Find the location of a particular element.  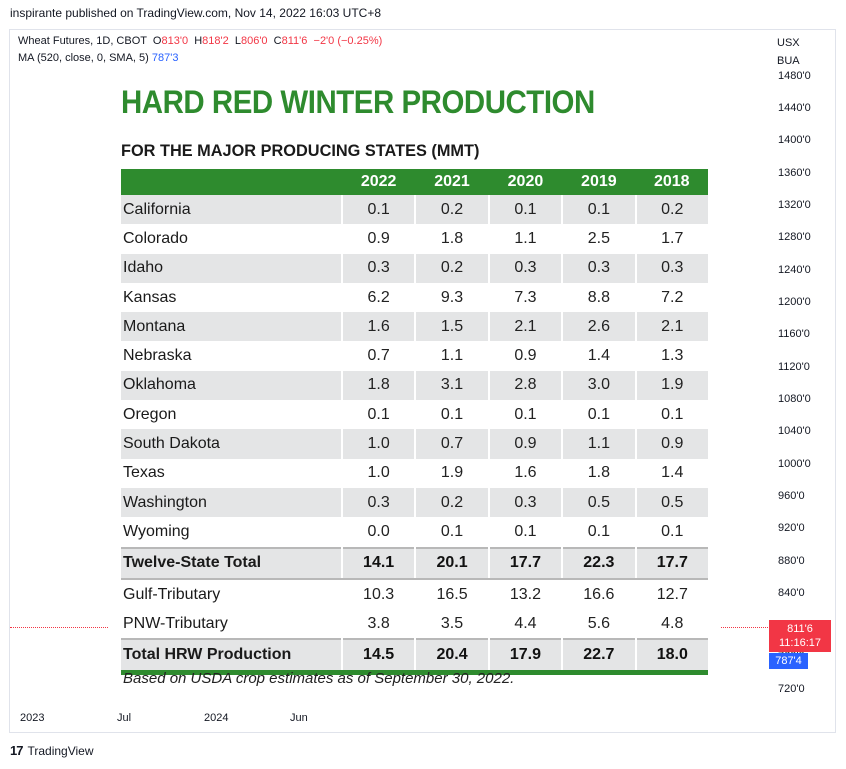

high-value: H818'2 is located at coordinates (211, 41).